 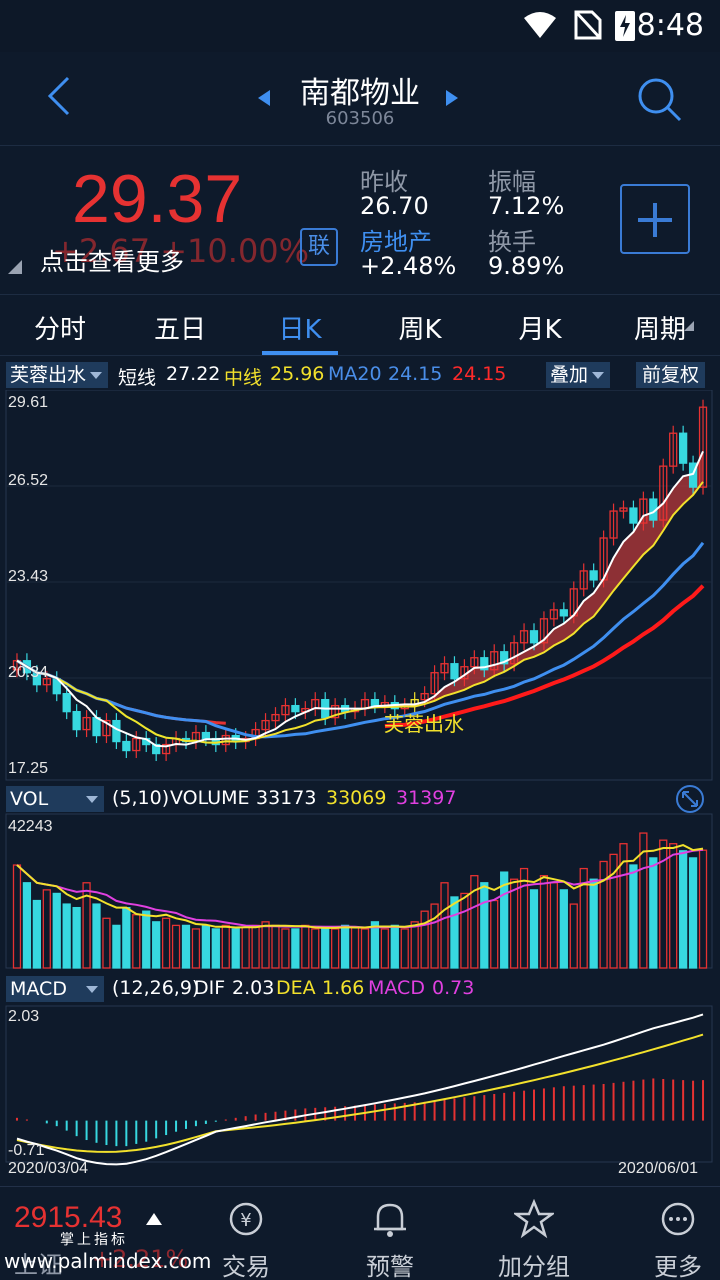 I want to click on nav-add-group: 加分组, so click(x=534, y=1233).